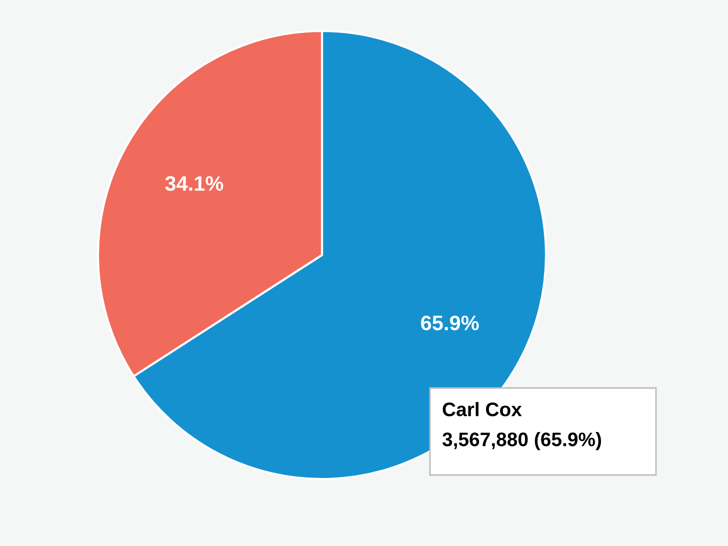  Describe the element at coordinates (450, 323) in the screenshot. I see `data-label: 65.9%` at that location.